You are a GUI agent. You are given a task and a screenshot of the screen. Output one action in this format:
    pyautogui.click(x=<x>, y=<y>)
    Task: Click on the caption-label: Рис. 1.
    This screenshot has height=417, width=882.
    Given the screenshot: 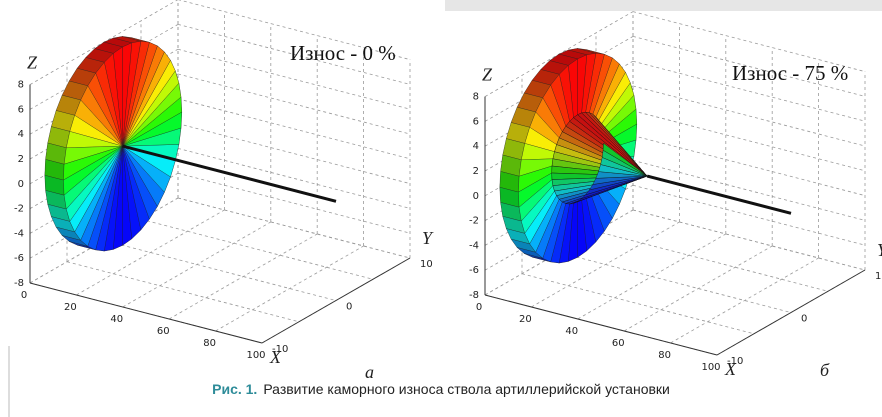 What is the action you would take?
    pyautogui.click(x=234, y=389)
    